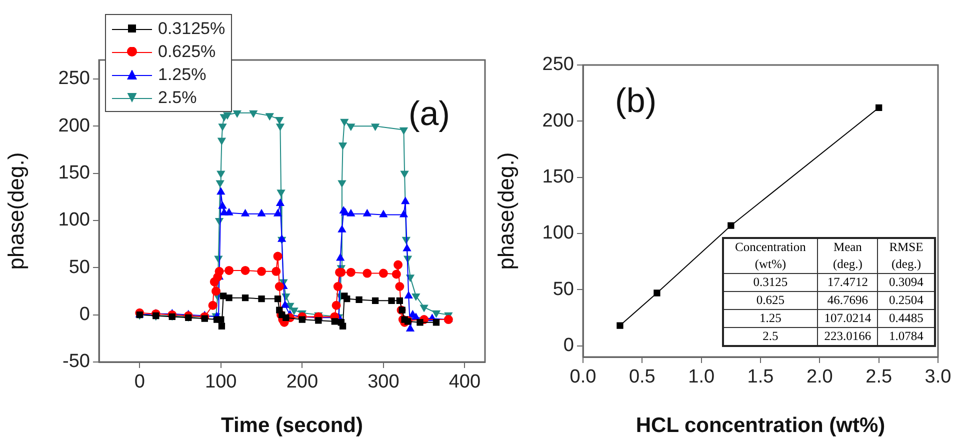 This screenshot has width=956, height=443. Describe the element at coordinates (636, 101) in the screenshot. I see `annotation: (b)` at that location.